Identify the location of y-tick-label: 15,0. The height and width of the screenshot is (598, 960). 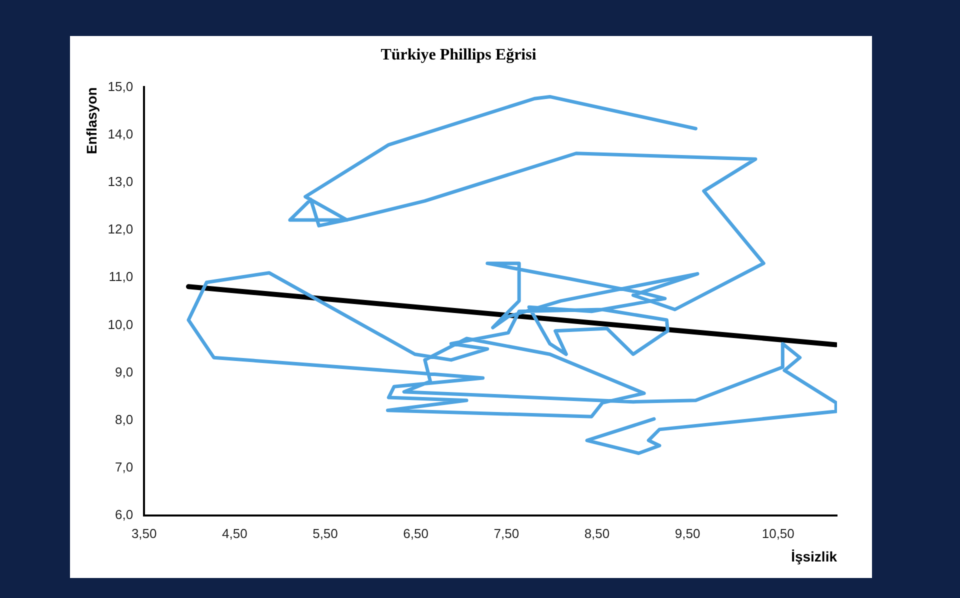
(121, 86).